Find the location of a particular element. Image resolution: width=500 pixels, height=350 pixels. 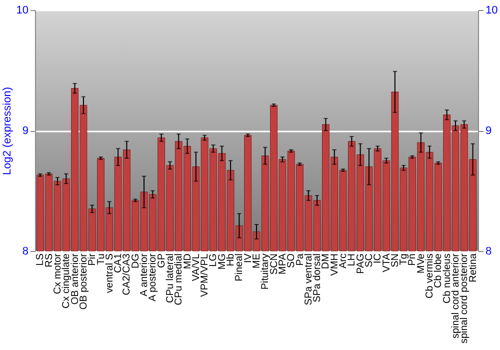

x-tick-label: DG is located at coordinates (136, 260).